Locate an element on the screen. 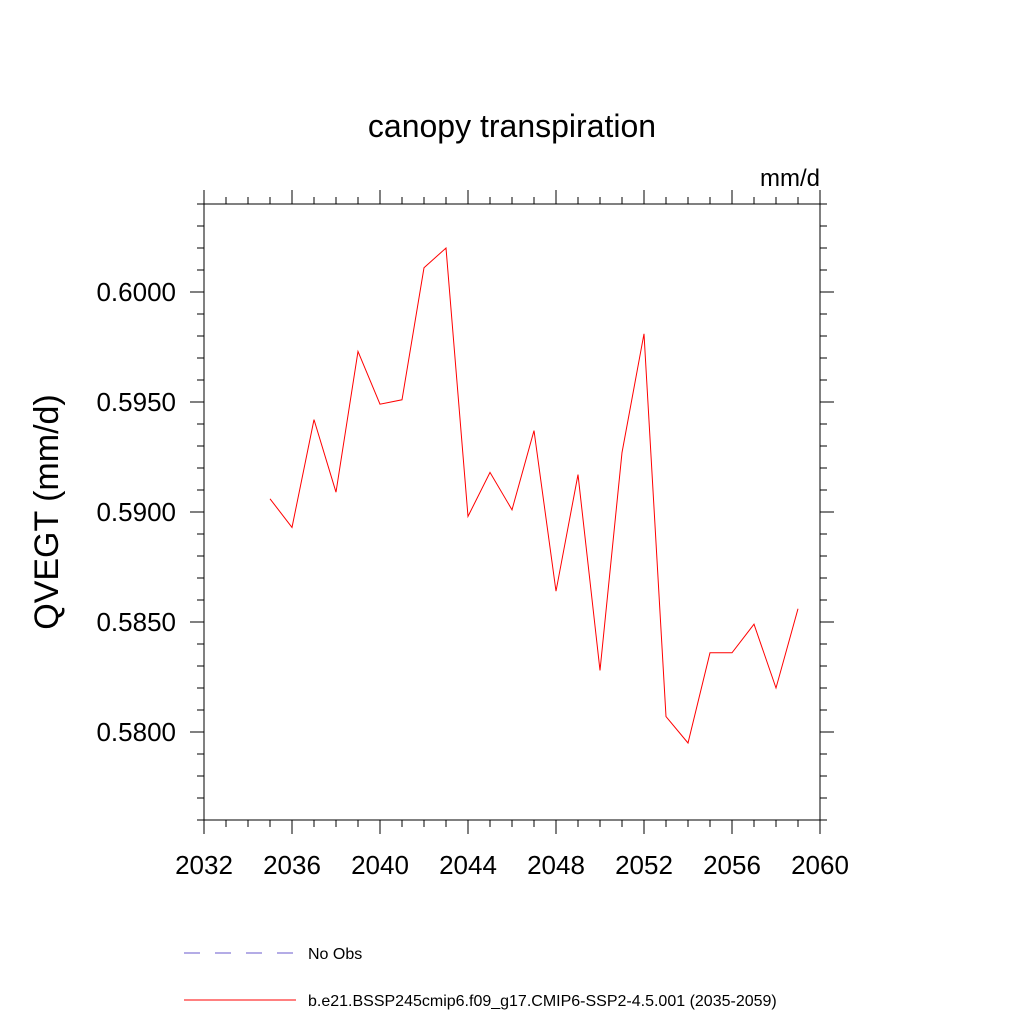 This screenshot has height=1029, width=1024. x-tick-label: 2056 is located at coordinates (732, 865).